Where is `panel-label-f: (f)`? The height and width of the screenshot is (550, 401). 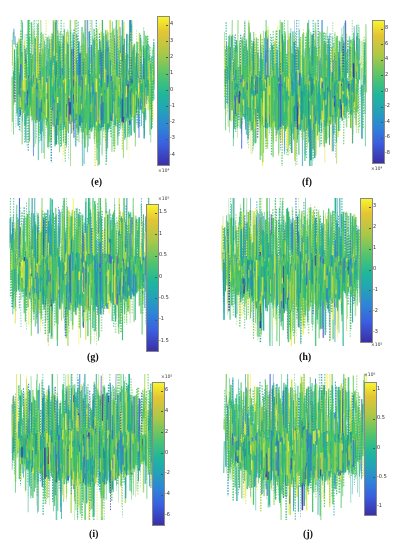
panel-label-f: (f) is located at coordinates (307, 182).